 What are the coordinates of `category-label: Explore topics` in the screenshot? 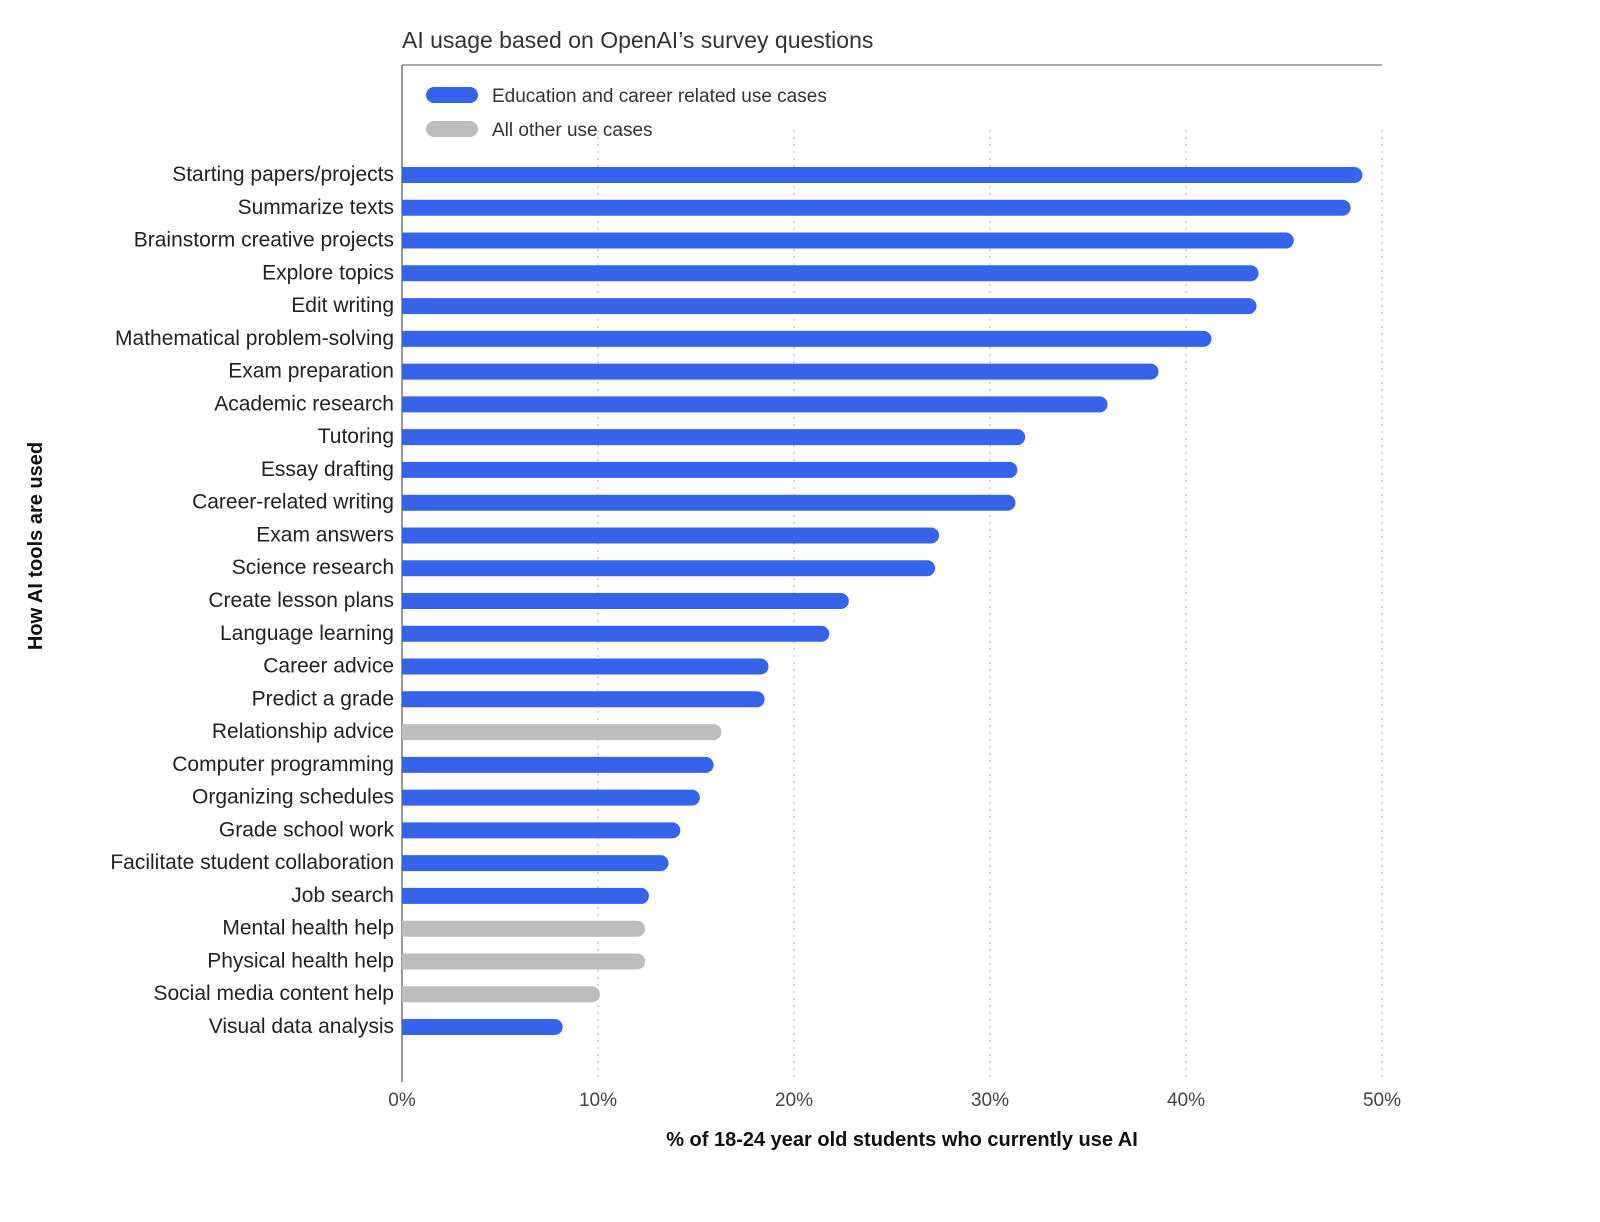 It's located at (328, 272).